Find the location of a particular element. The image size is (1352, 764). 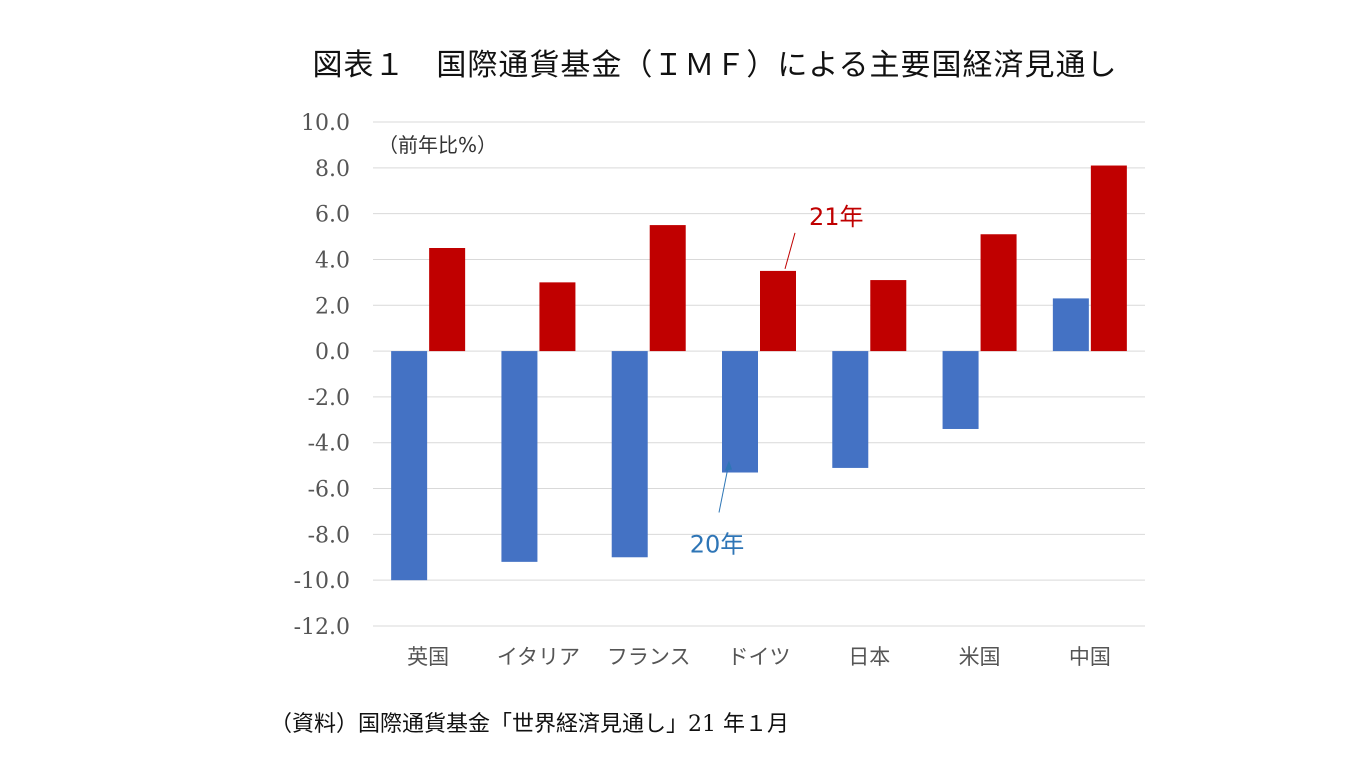

y-tick-label: 10.0 is located at coordinates (325, 123).